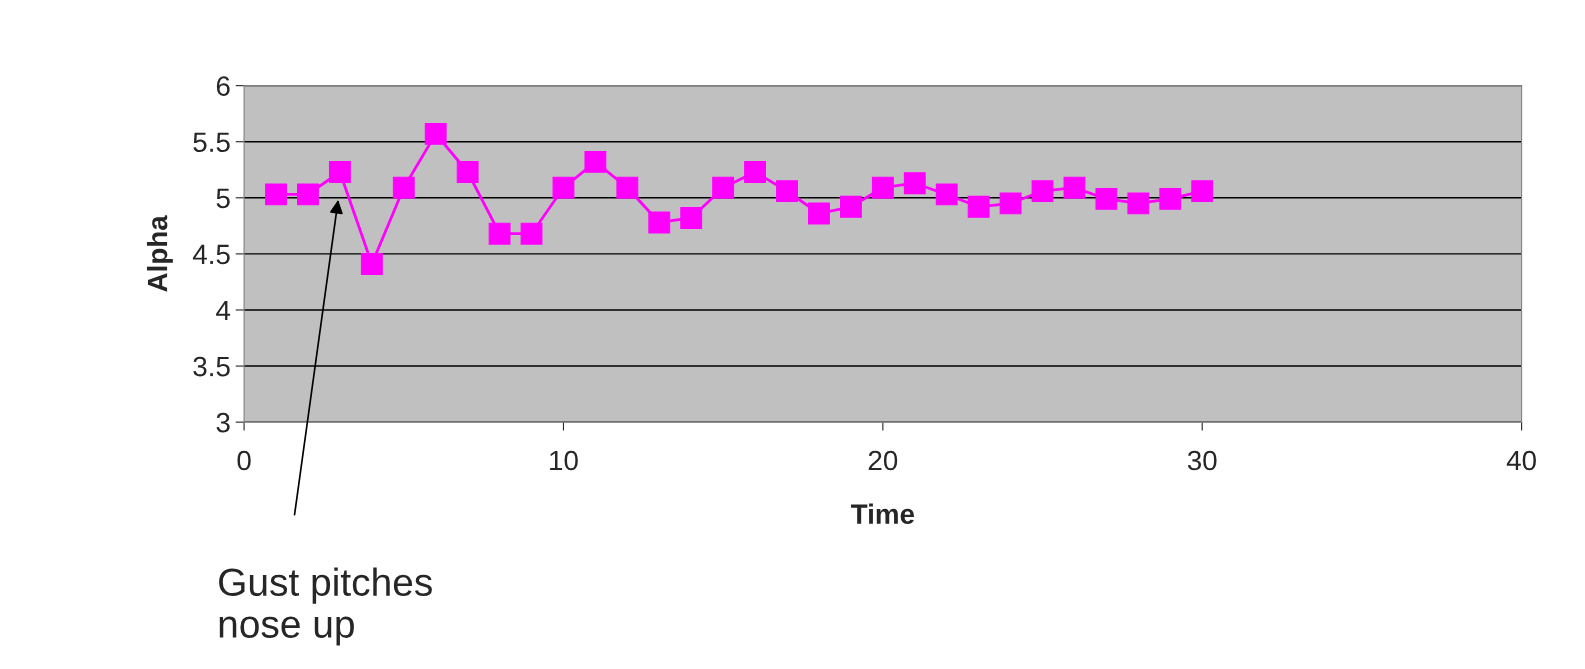  What do you see at coordinates (1202, 460) in the screenshot?
I see `x-tick-label: 30` at bounding box center [1202, 460].